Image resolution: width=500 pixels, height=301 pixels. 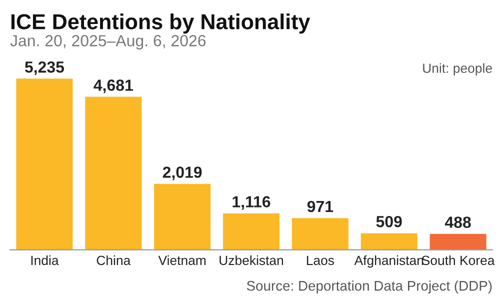 I want to click on x-tick-label: Afghanistan, so click(x=389, y=261).